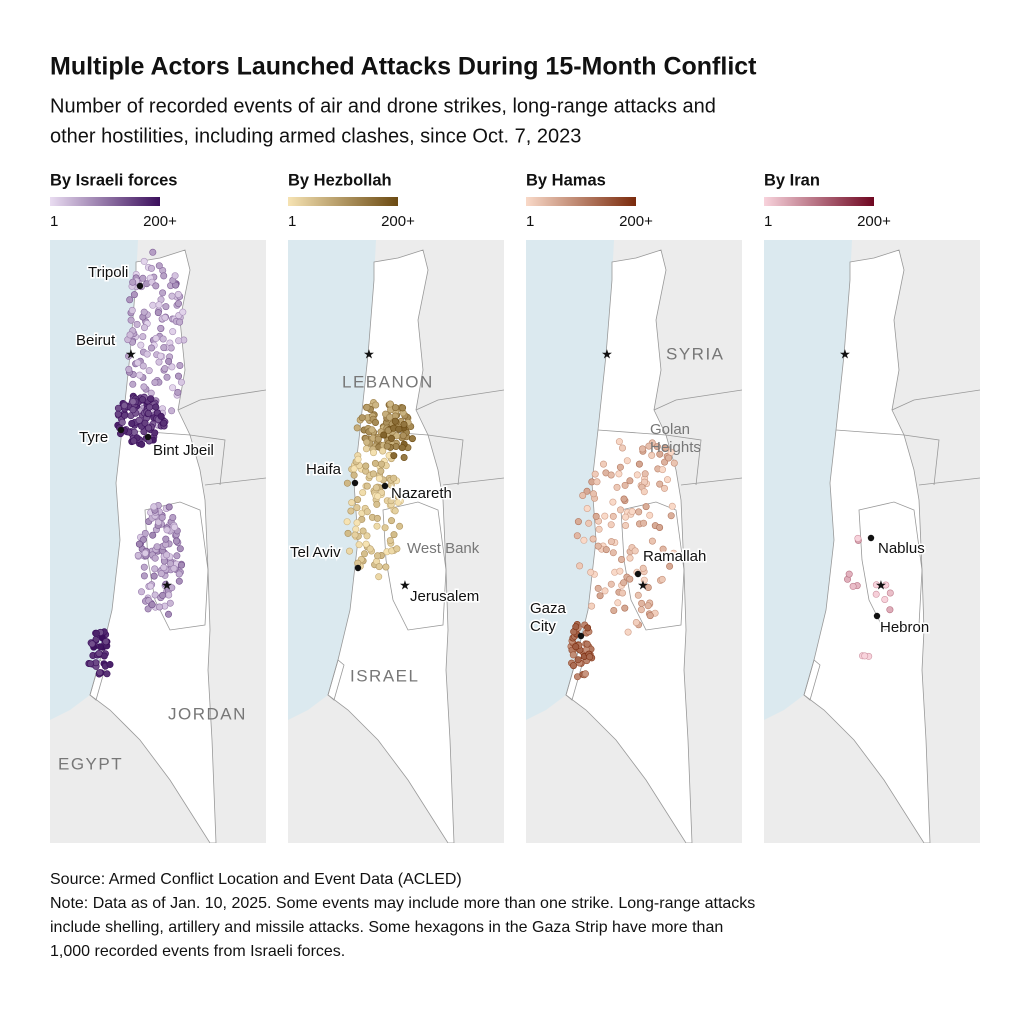 The height and width of the screenshot is (1013, 1024). What do you see at coordinates (340, 180) in the screenshot?
I see `panel-title: By Hezbollah` at bounding box center [340, 180].